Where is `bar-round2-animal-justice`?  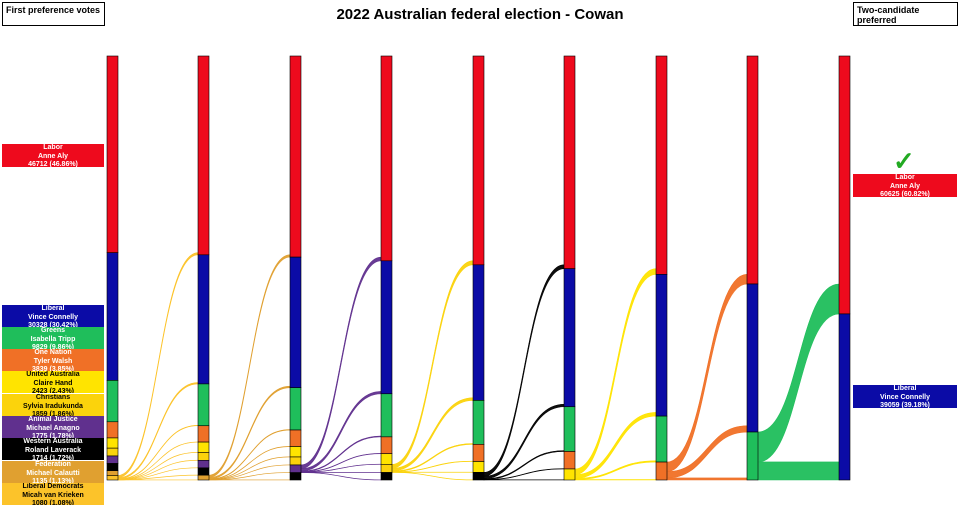
bar-round2-animal-justice is located at coordinates (203, 464).